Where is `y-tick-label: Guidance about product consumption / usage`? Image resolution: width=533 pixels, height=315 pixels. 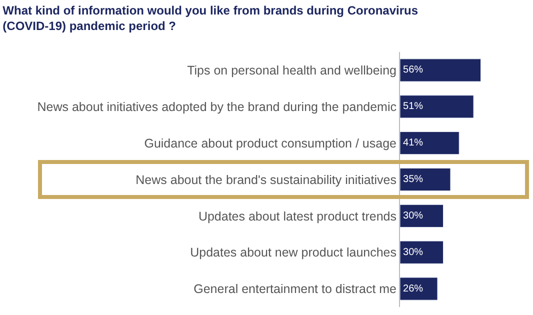
y-tick-label: Guidance about product consumption / usage is located at coordinates (270, 143).